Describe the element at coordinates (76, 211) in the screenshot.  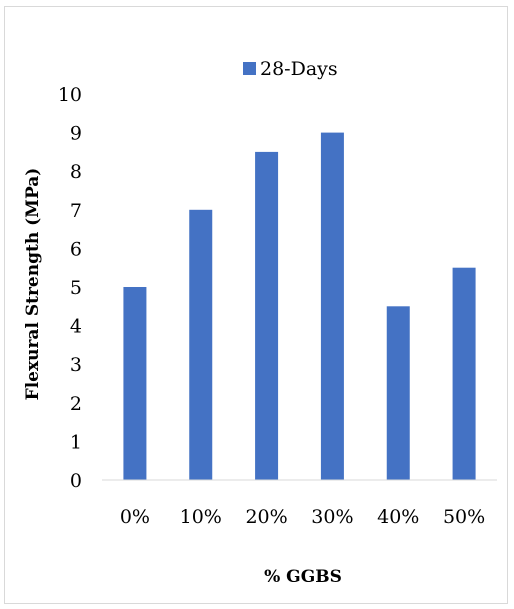
I see `y-tick-label: 7` at that location.